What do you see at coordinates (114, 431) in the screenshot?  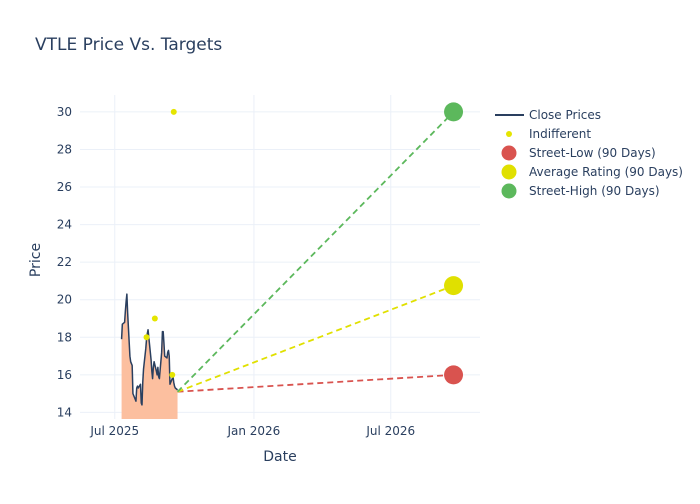 I see `x-tick-label: Jul 2025` at bounding box center [114, 431].